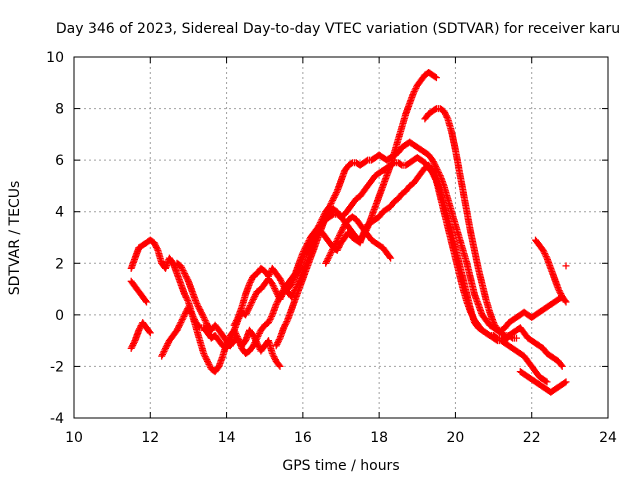 The image size is (640, 480). What do you see at coordinates (59, 110) in the screenshot?
I see `y-tick-label: 8` at bounding box center [59, 110].